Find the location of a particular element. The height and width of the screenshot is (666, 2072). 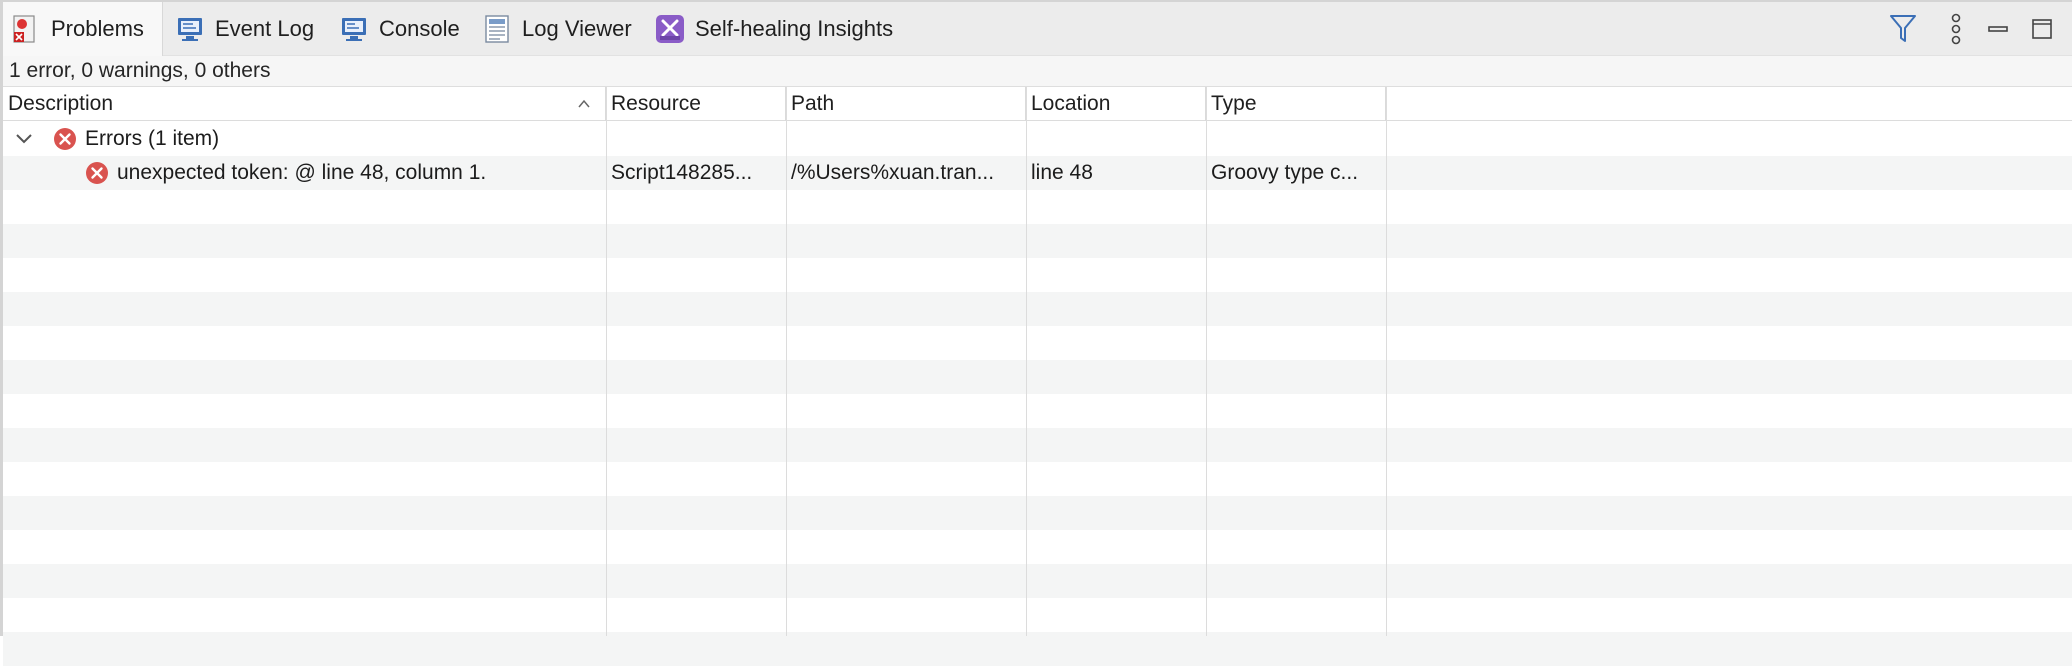

column-header-path: Path is located at coordinates (906, 104).